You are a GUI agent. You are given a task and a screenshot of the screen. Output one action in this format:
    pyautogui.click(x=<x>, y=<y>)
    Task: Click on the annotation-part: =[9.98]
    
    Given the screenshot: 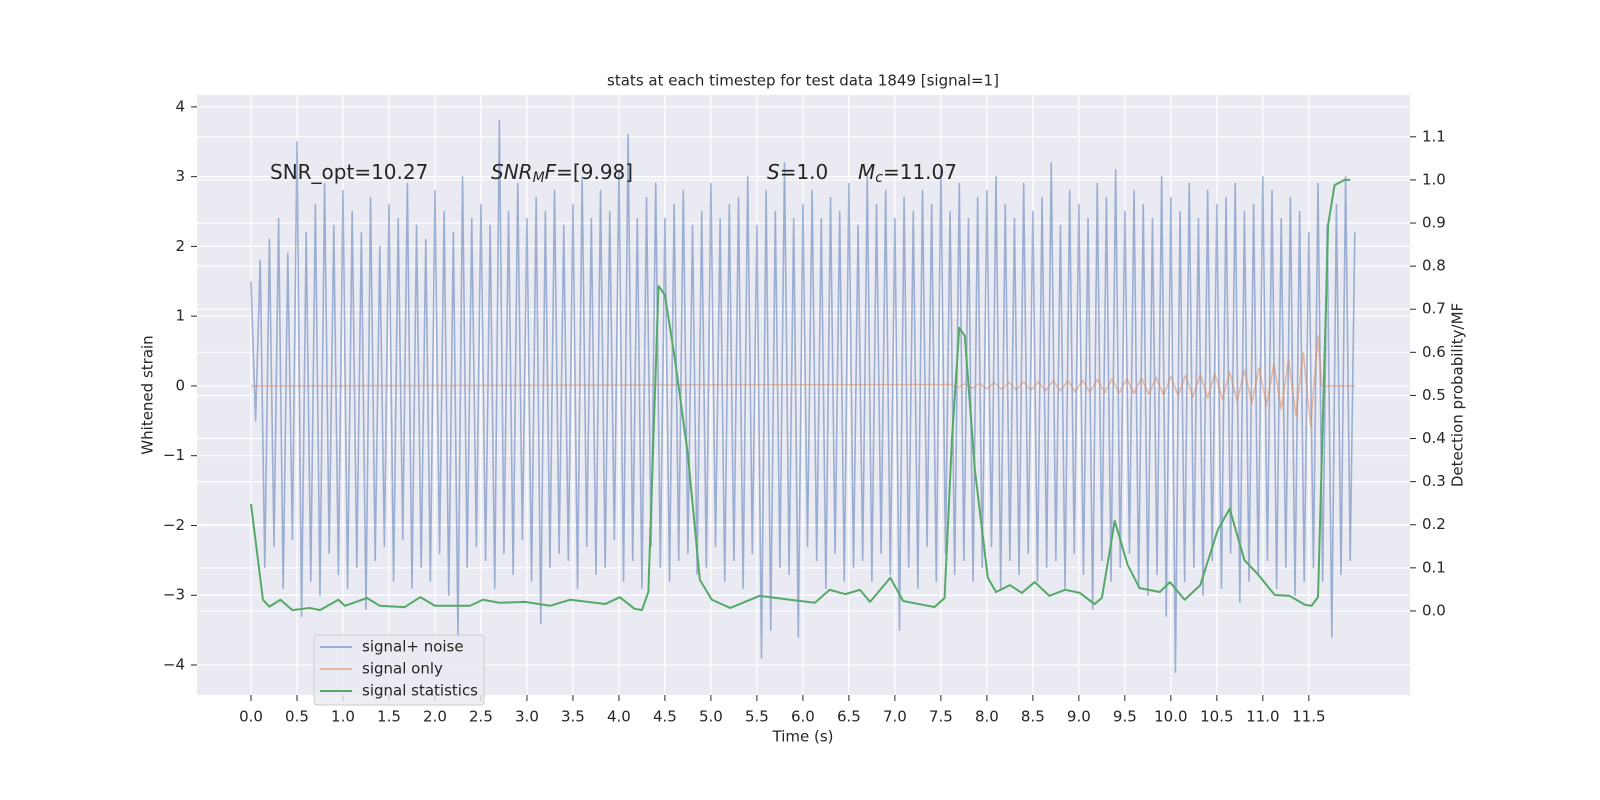 What is the action you would take?
    pyautogui.click(x=594, y=172)
    